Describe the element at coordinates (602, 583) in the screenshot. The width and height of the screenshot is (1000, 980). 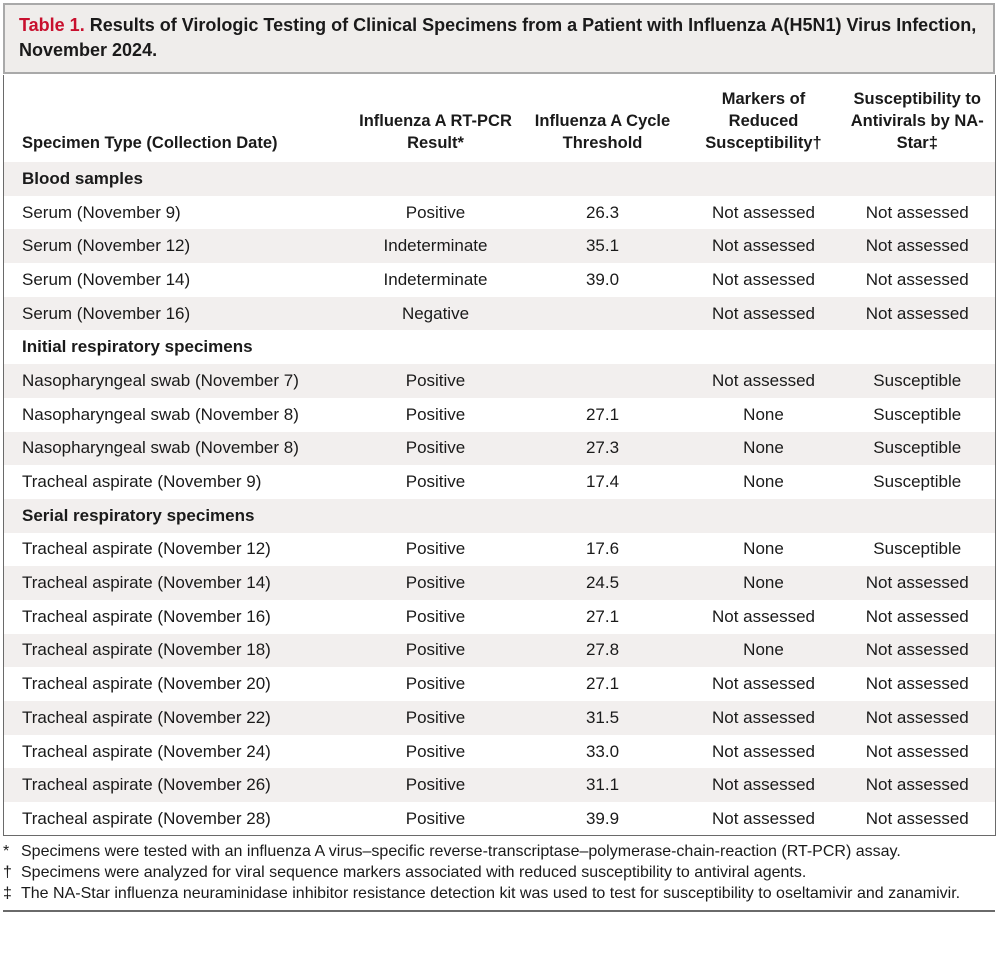
I see `cell-cycle-threshold: 24.5` at that location.